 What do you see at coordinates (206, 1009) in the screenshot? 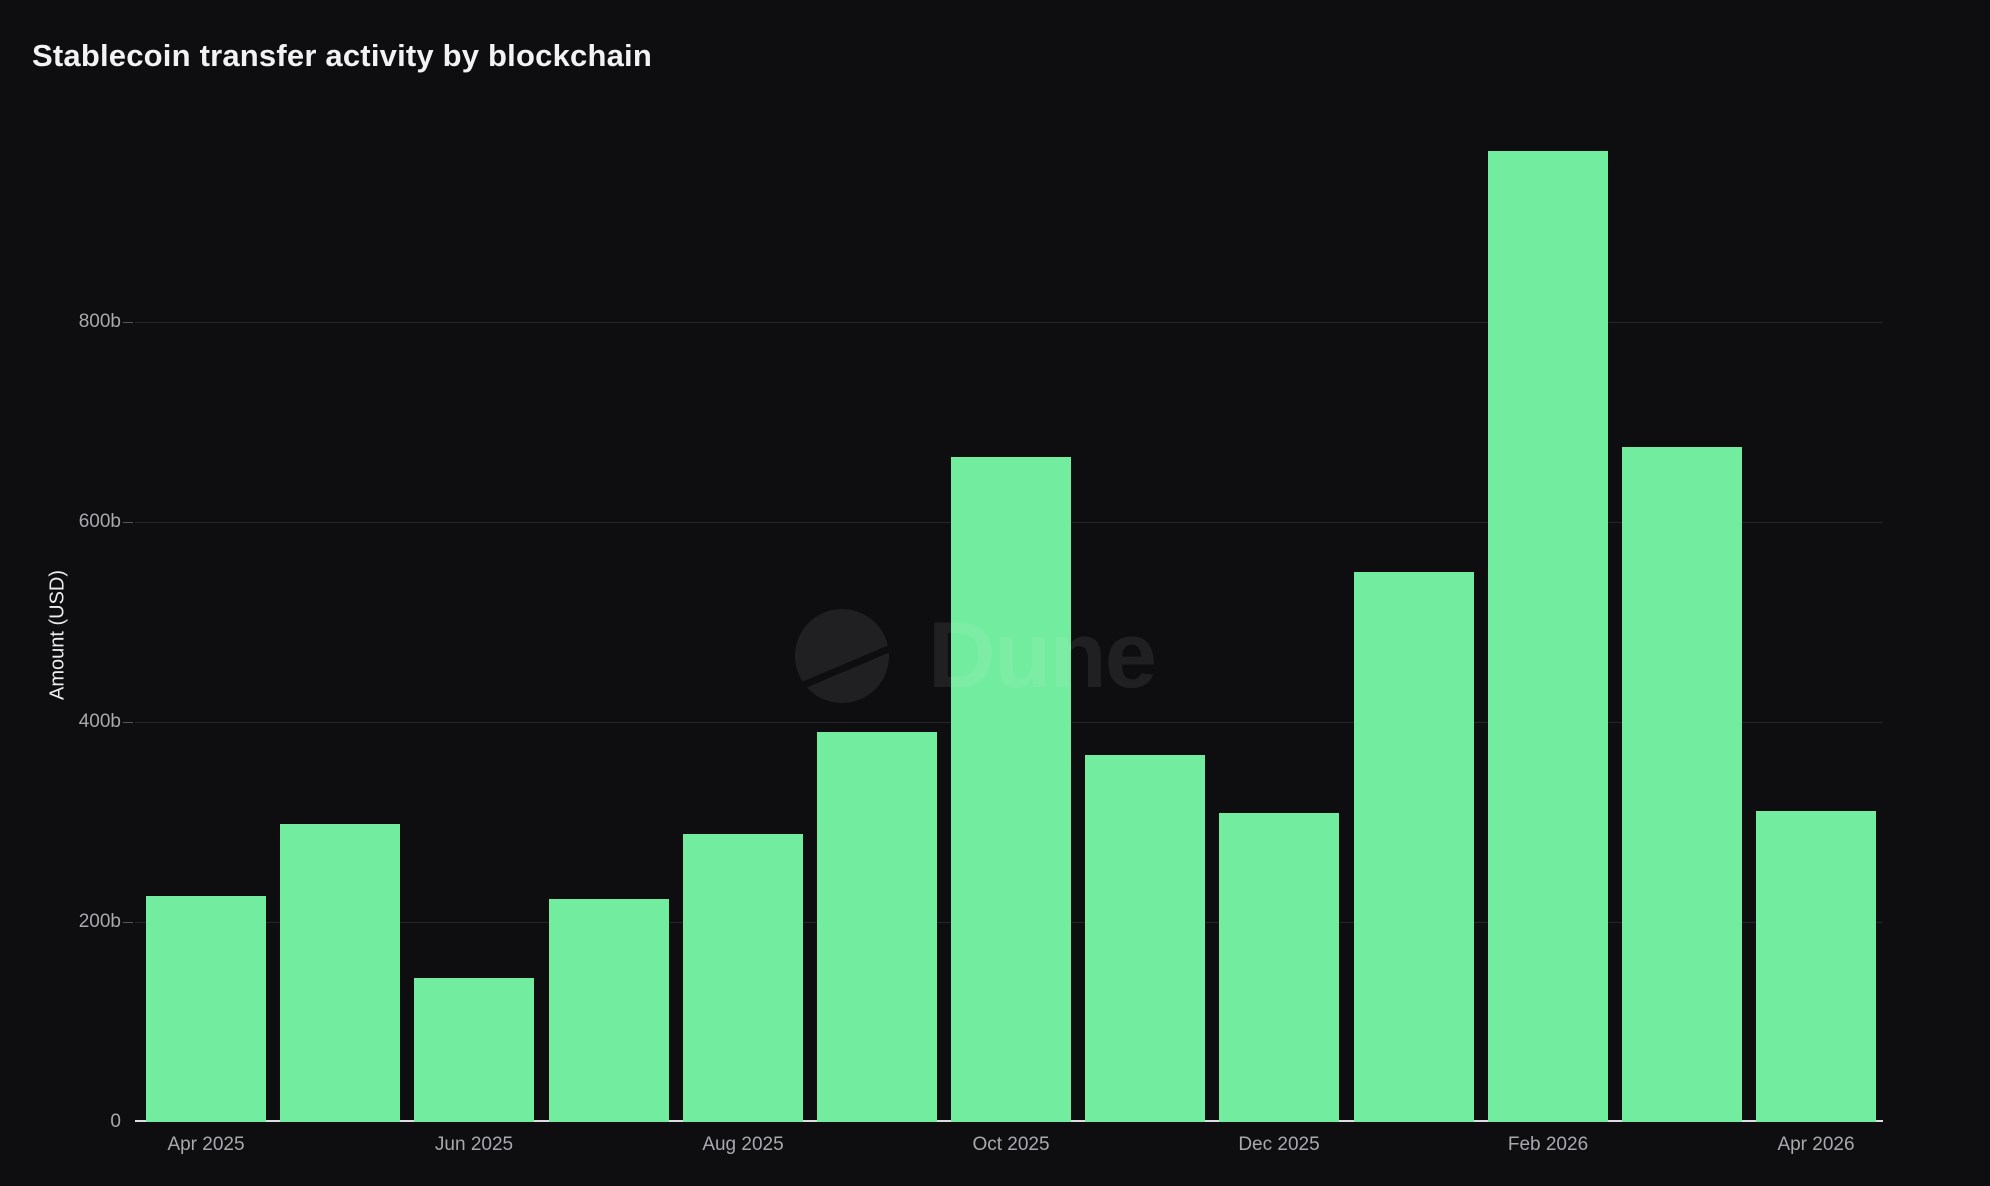
I see `bar-apr-2025` at bounding box center [206, 1009].